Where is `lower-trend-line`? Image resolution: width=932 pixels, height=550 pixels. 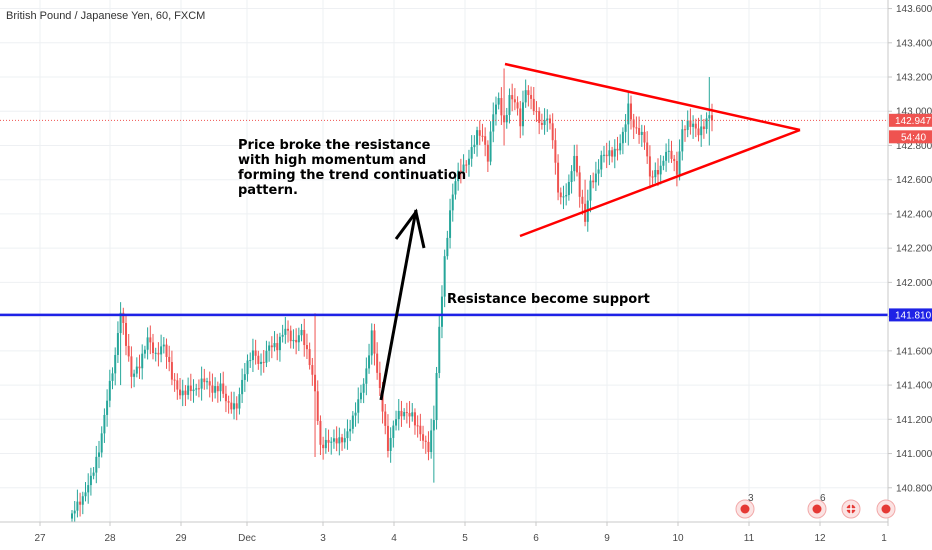
lower-trend-line is located at coordinates (660, 183).